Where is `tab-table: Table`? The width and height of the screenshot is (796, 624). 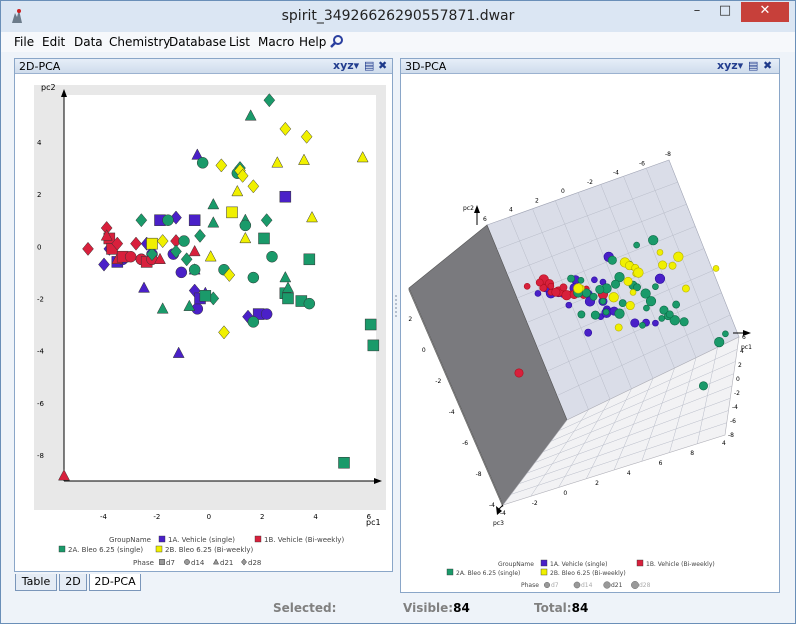
tab-table: Table is located at coordinates (36, 582).